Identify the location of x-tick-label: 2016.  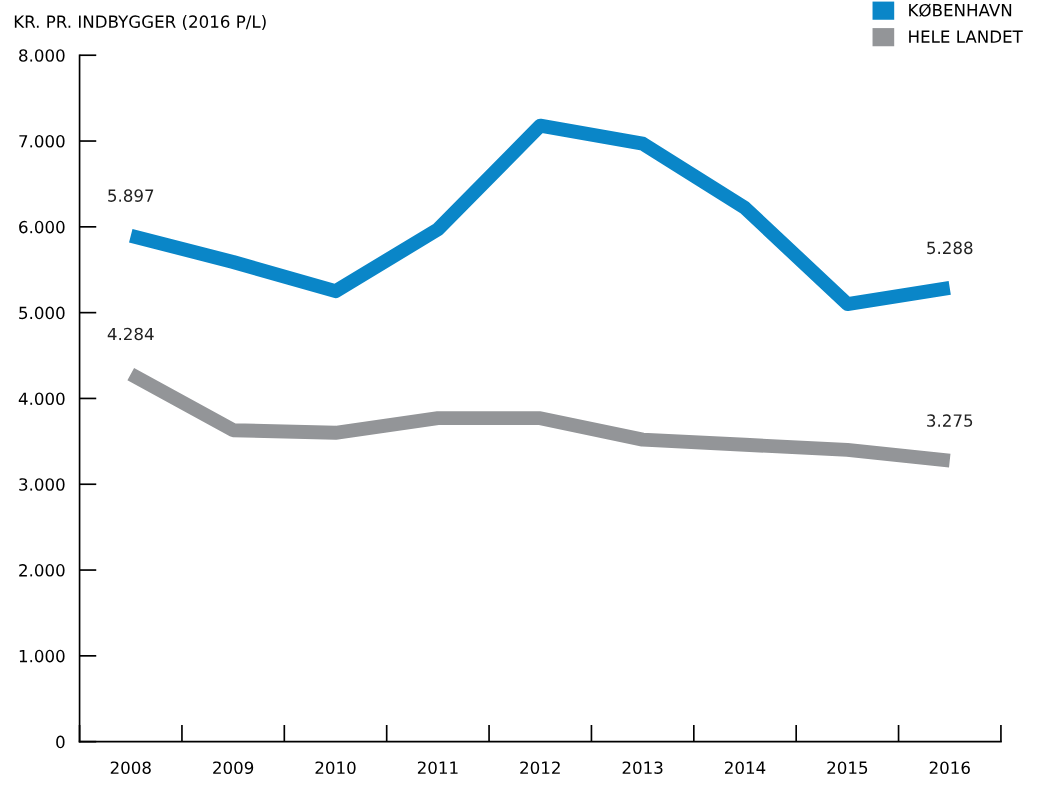
(949, 768).